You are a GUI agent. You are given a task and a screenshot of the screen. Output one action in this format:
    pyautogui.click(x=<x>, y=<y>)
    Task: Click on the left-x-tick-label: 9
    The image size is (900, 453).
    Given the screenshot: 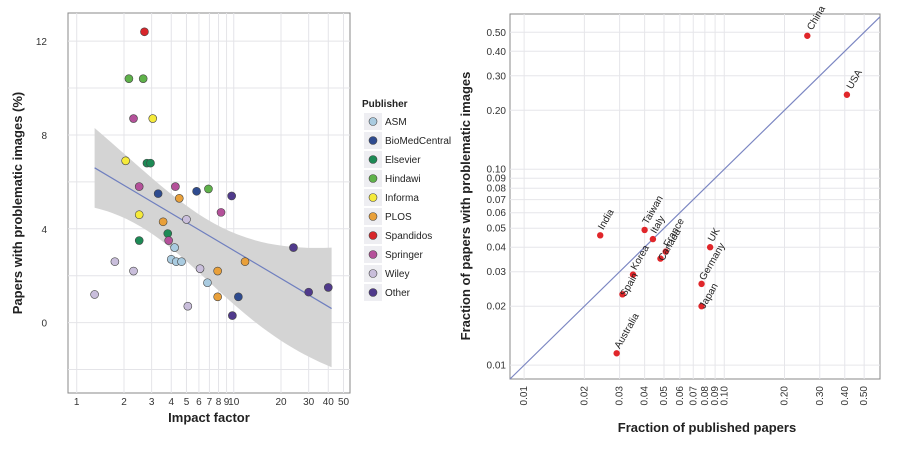 What is the action you would take?
    pyautogui.click(x=227, y=402)
    